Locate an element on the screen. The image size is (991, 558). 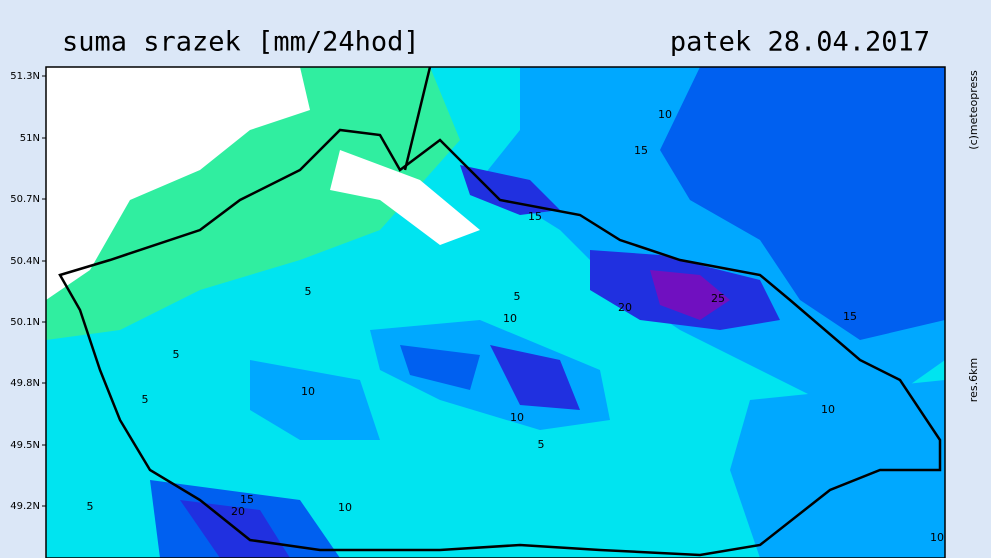
title: suma srazek [mm/24hod] is located at coordinates (241, 42).